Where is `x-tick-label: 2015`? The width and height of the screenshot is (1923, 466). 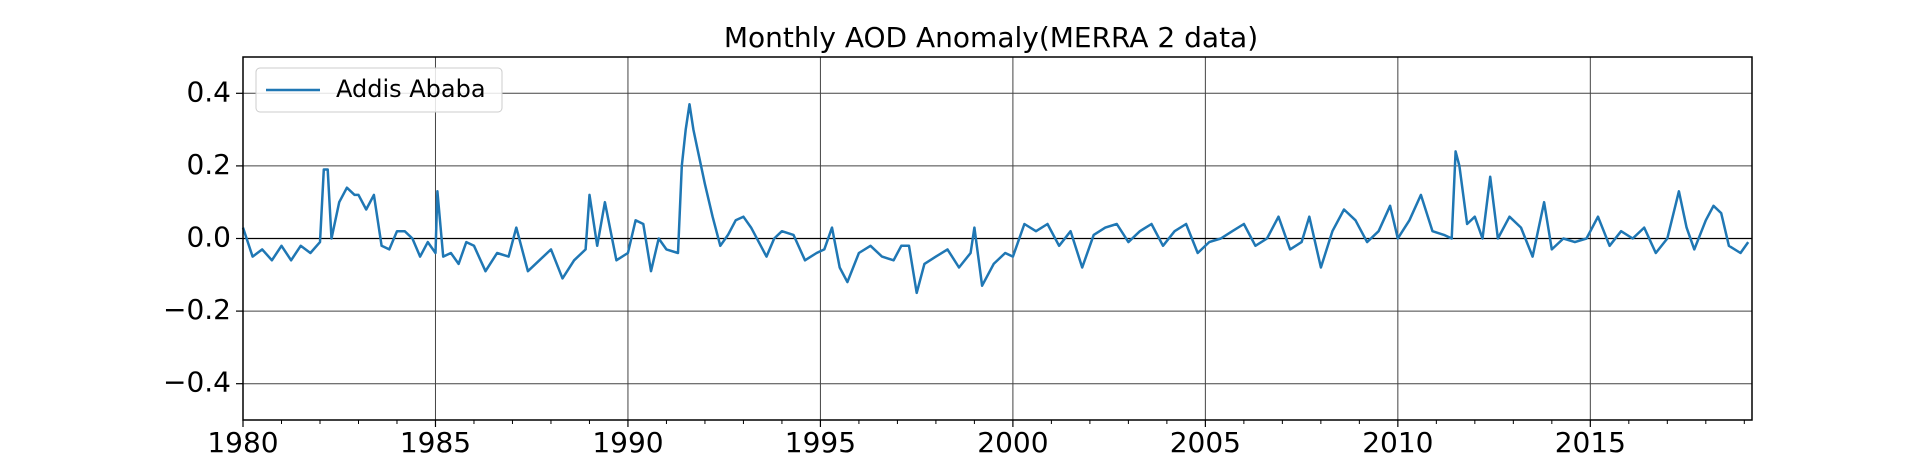
x-tick-label: 2015 is located at coordinates (1590, 442).